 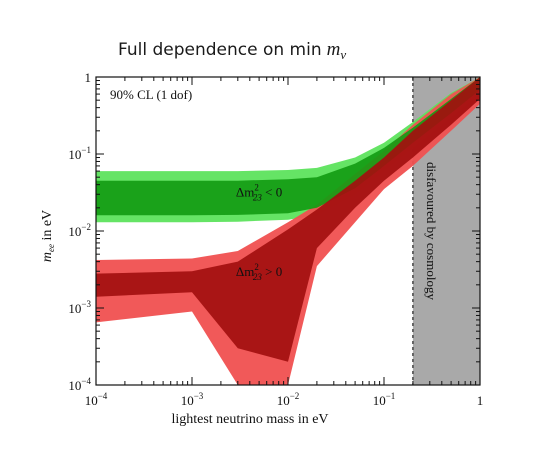 I want to click on y-tick-label: 10⁻¹, so click(x=79, y=153).